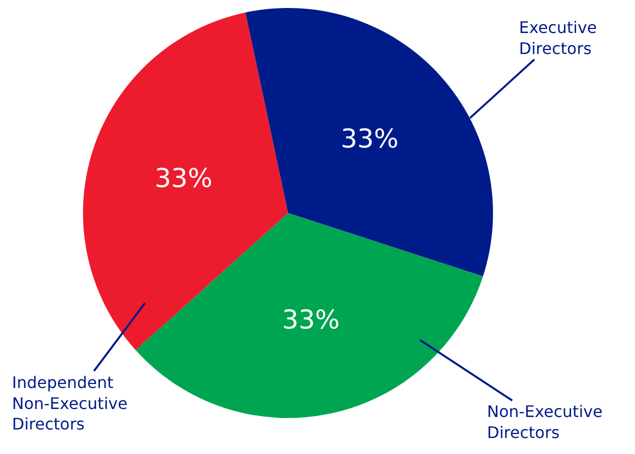  I want to click on slice-label: Executive Directors, so click(558, 38).